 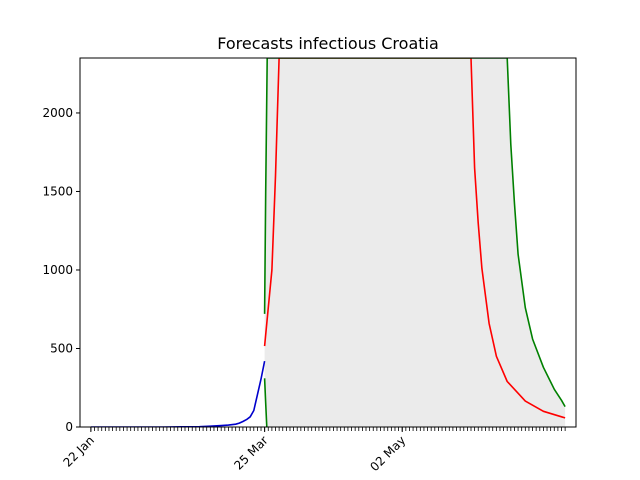 What do you see at coordinates (57, 270) in the screenshot?
I see `y-tick-label: 1000` at bounding box center [57, 270].